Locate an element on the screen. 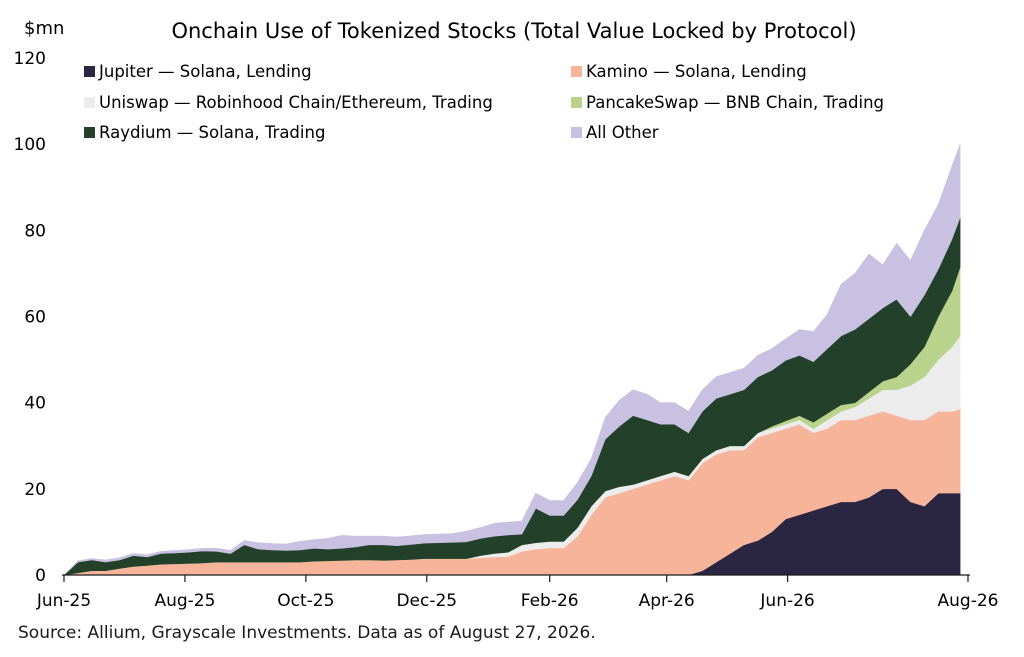 This screenshot has width=1024, height=657. y-tick-label: 0 is located at coordinates (40, 576).